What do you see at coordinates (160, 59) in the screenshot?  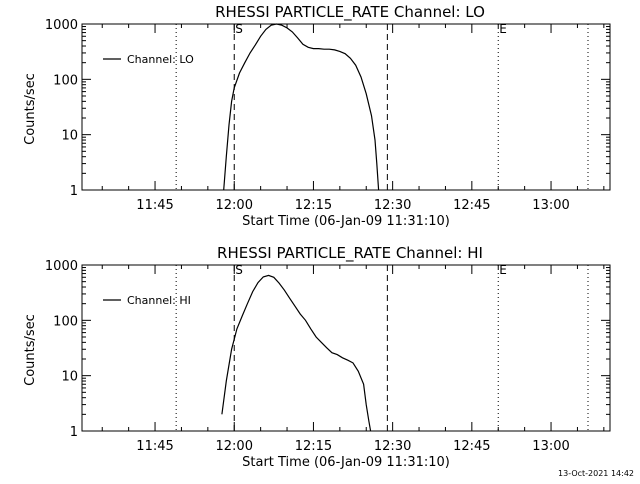 I see `legend-label: Channel: LO` at bounding box center [160, 59].